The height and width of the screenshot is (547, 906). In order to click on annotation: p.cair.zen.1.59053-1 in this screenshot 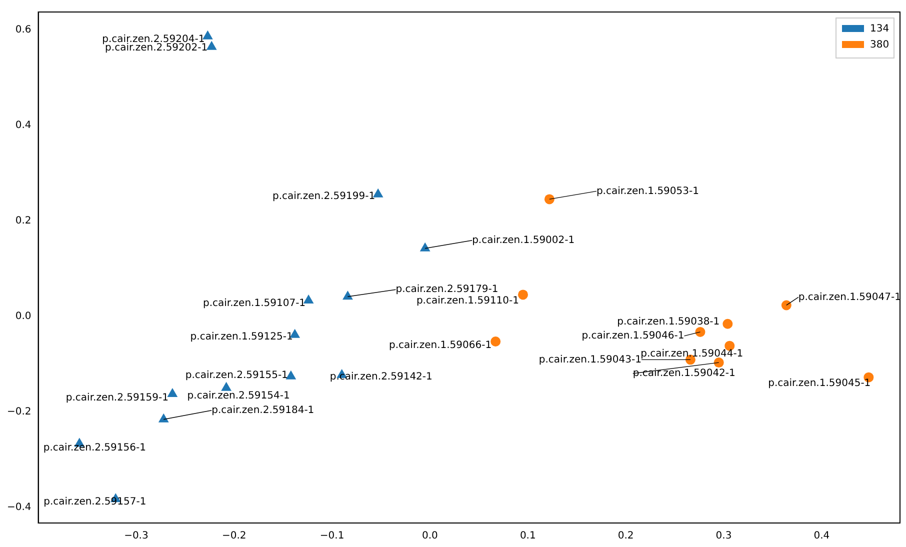, I will do `click(647, 191)`.